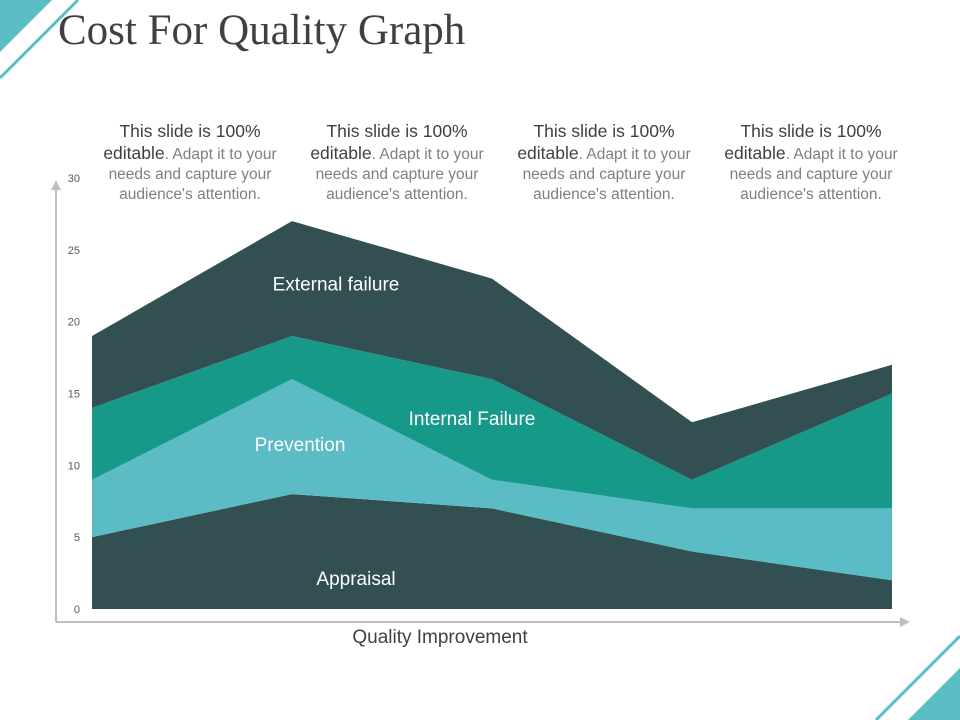 Image resolution: width=960 pixels, height=720 pixels. Describe the element at coordinates (40, 40) in the screenshot. I see `corner-decoration-top-left` at that location.